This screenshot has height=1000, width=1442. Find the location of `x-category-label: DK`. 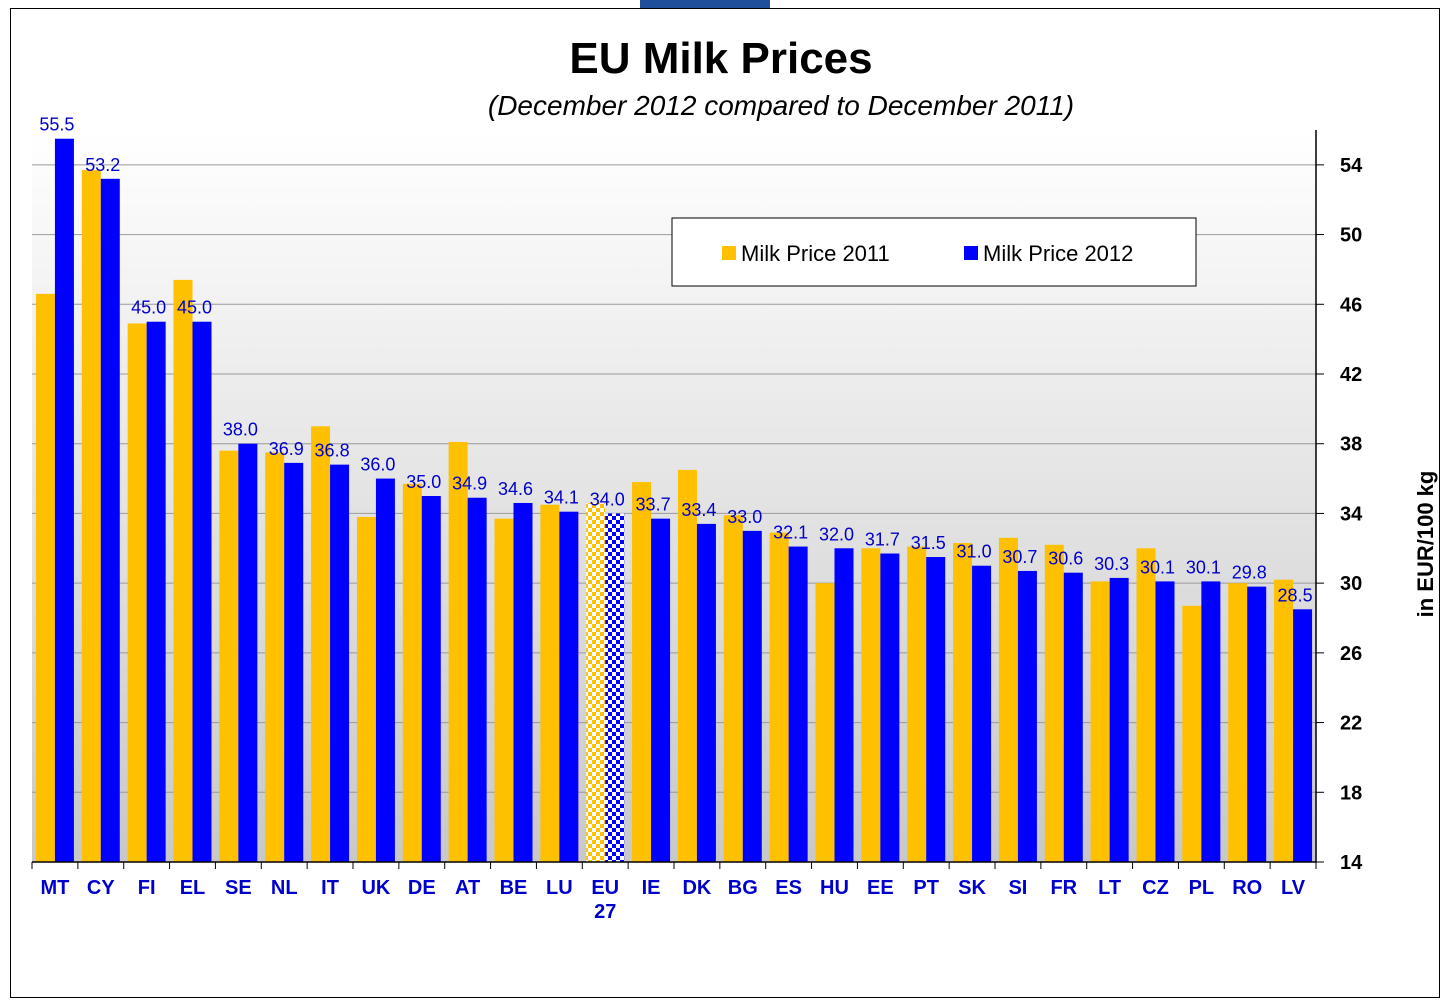

x-category-label: DK is located at coordinates (696, 888).